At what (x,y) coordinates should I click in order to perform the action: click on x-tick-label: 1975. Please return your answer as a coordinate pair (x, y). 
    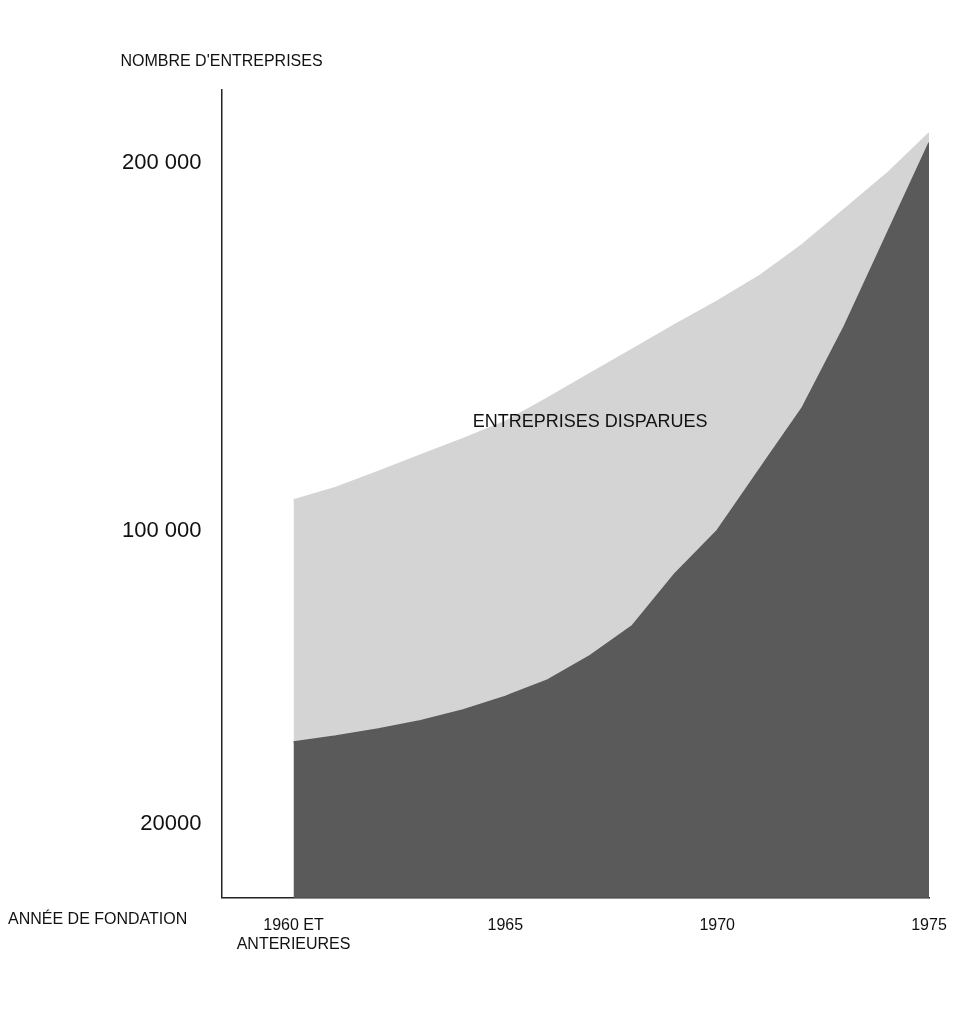
    Looking at the image, I should click on (929, 924).